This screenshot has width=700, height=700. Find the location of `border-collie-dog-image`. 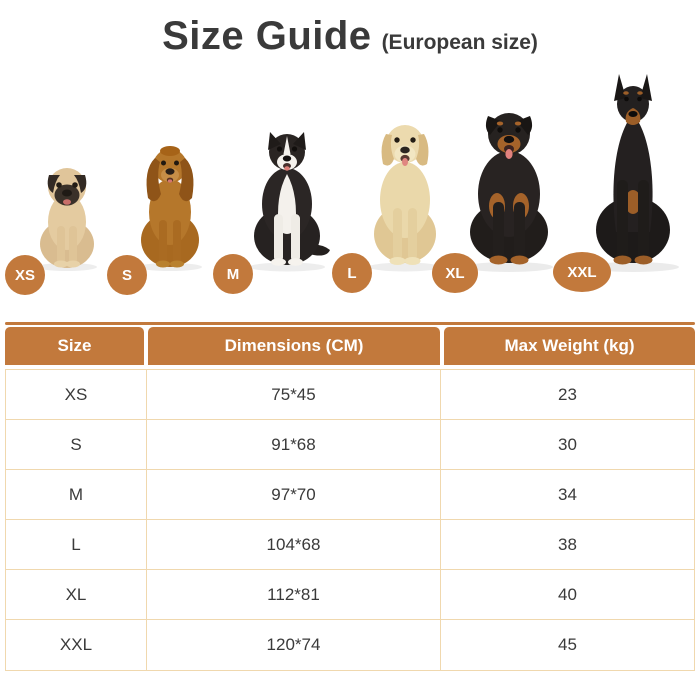

border-collie-dog-image is located at coordinates (287, 198).